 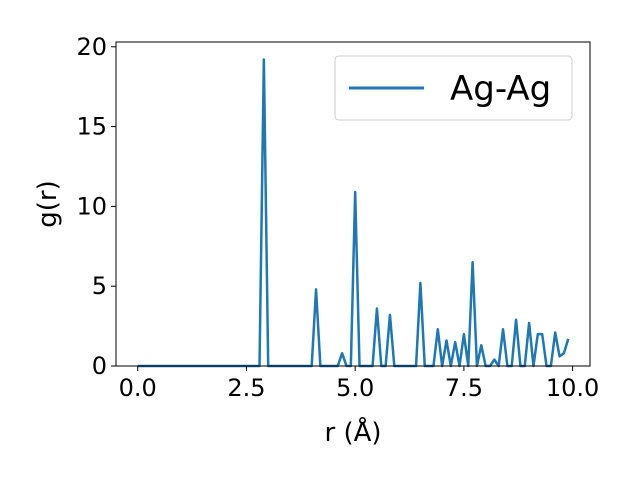 What do you see at coordinates (572, 388) in the screenshot?
I see `x-tick-label: 10.0` at bounding box center [572, 388].